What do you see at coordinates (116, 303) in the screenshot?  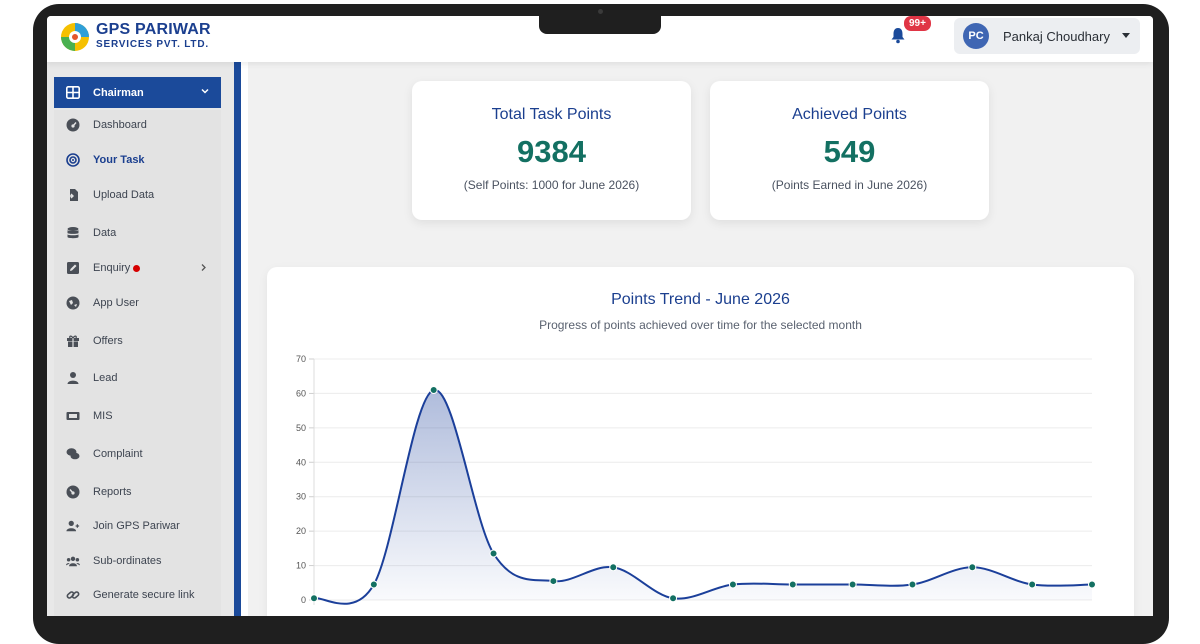 I see `sidebar-item-label: App User` at bounding box center [116, 303].